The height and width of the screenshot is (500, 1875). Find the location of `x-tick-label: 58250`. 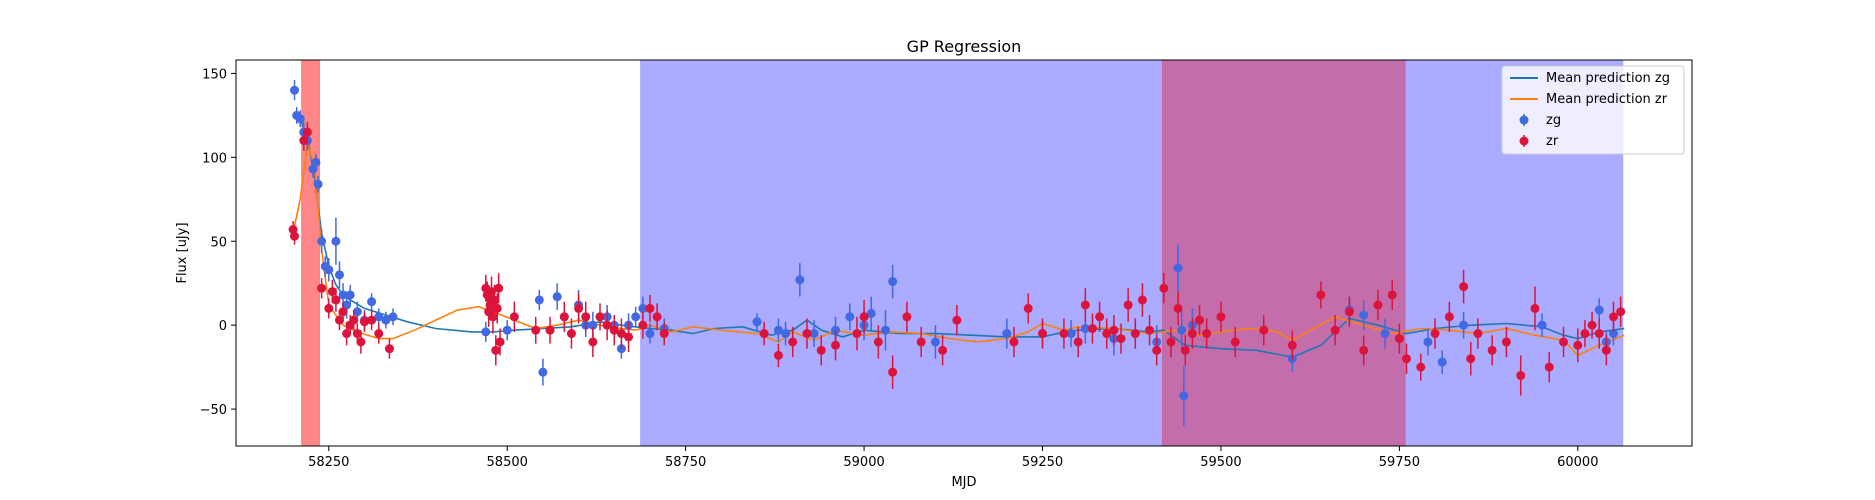

x-tick-label: 58250 is located at coordinates (328, 462).